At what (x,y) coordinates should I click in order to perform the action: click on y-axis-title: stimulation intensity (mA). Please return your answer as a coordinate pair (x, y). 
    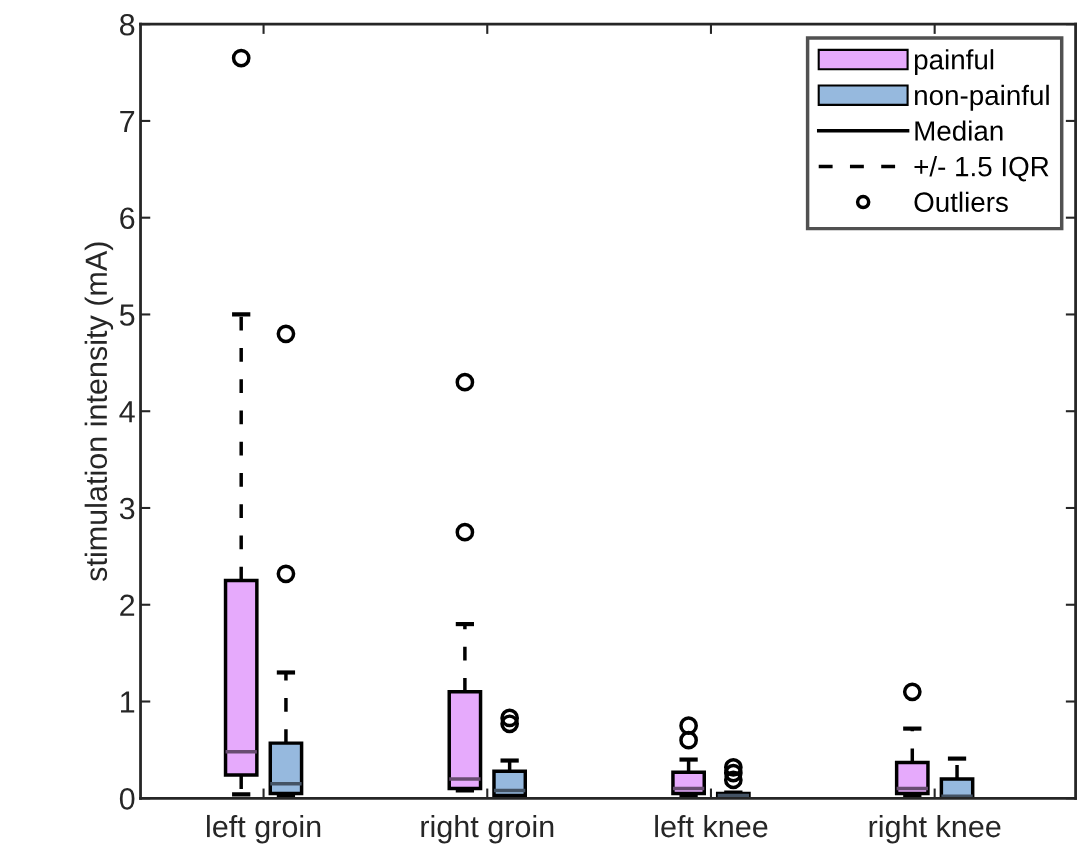
    Looking at the image, I should click on (99, 412).